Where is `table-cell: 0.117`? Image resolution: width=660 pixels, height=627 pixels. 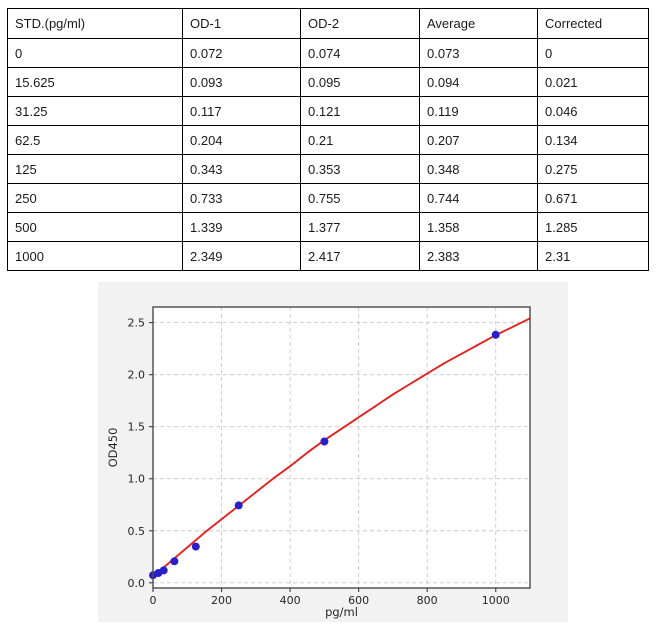
table-cell: 0.117 is located at coordinates (241, 111).